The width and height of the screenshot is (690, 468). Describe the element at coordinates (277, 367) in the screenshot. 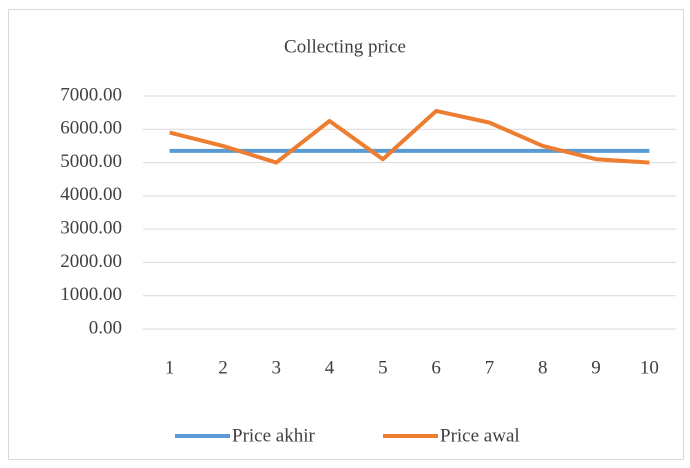

I see `x-tick-label: 3` at that location.